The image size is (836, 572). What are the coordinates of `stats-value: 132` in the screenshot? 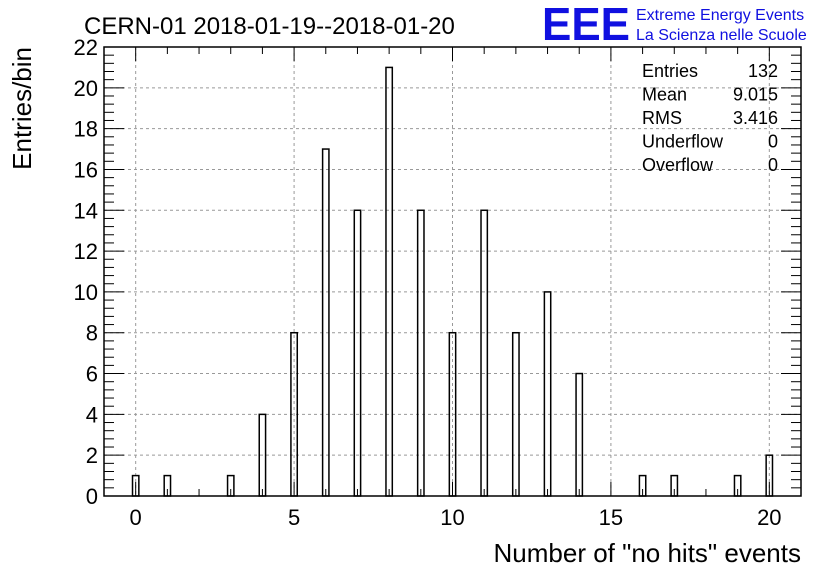 It's located at (763, 71).